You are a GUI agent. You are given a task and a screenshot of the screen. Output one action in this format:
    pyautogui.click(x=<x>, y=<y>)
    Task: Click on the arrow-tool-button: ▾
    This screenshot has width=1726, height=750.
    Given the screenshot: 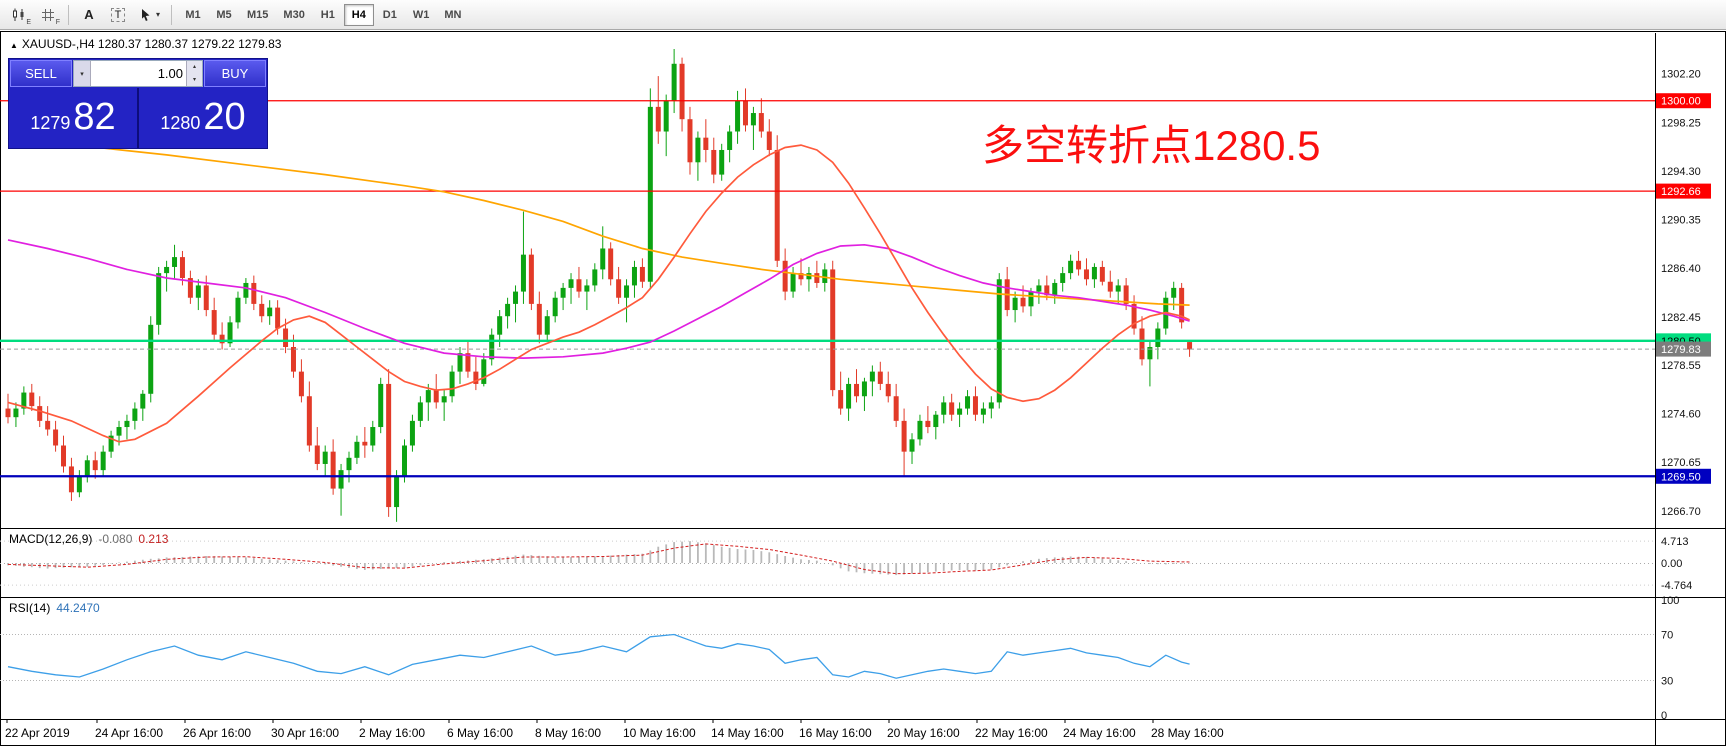 What is the action you would take?
    pyautogui.click(x=149, y=15)
    